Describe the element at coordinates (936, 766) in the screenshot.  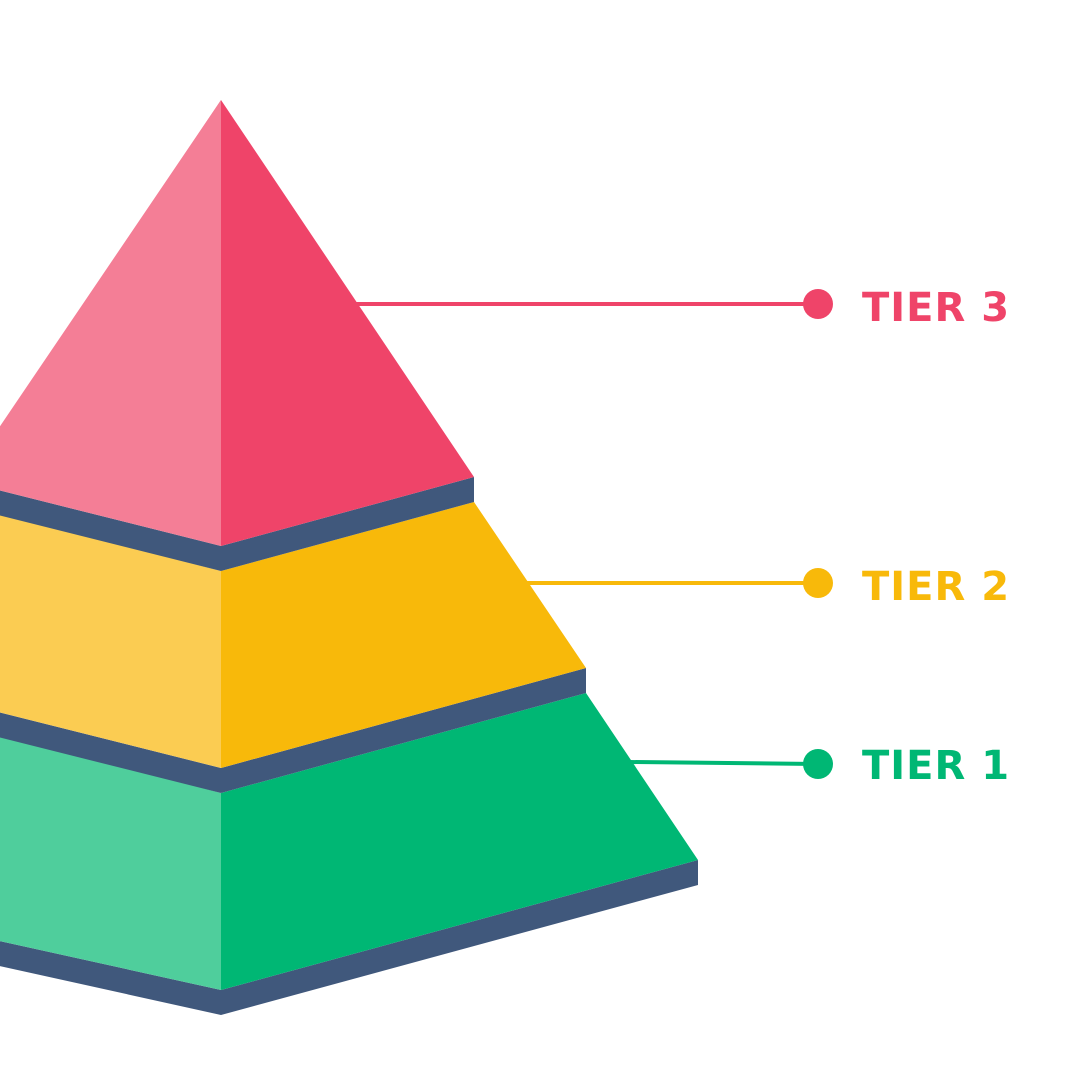
I see `tier-1-label: TIER 1` at that location.